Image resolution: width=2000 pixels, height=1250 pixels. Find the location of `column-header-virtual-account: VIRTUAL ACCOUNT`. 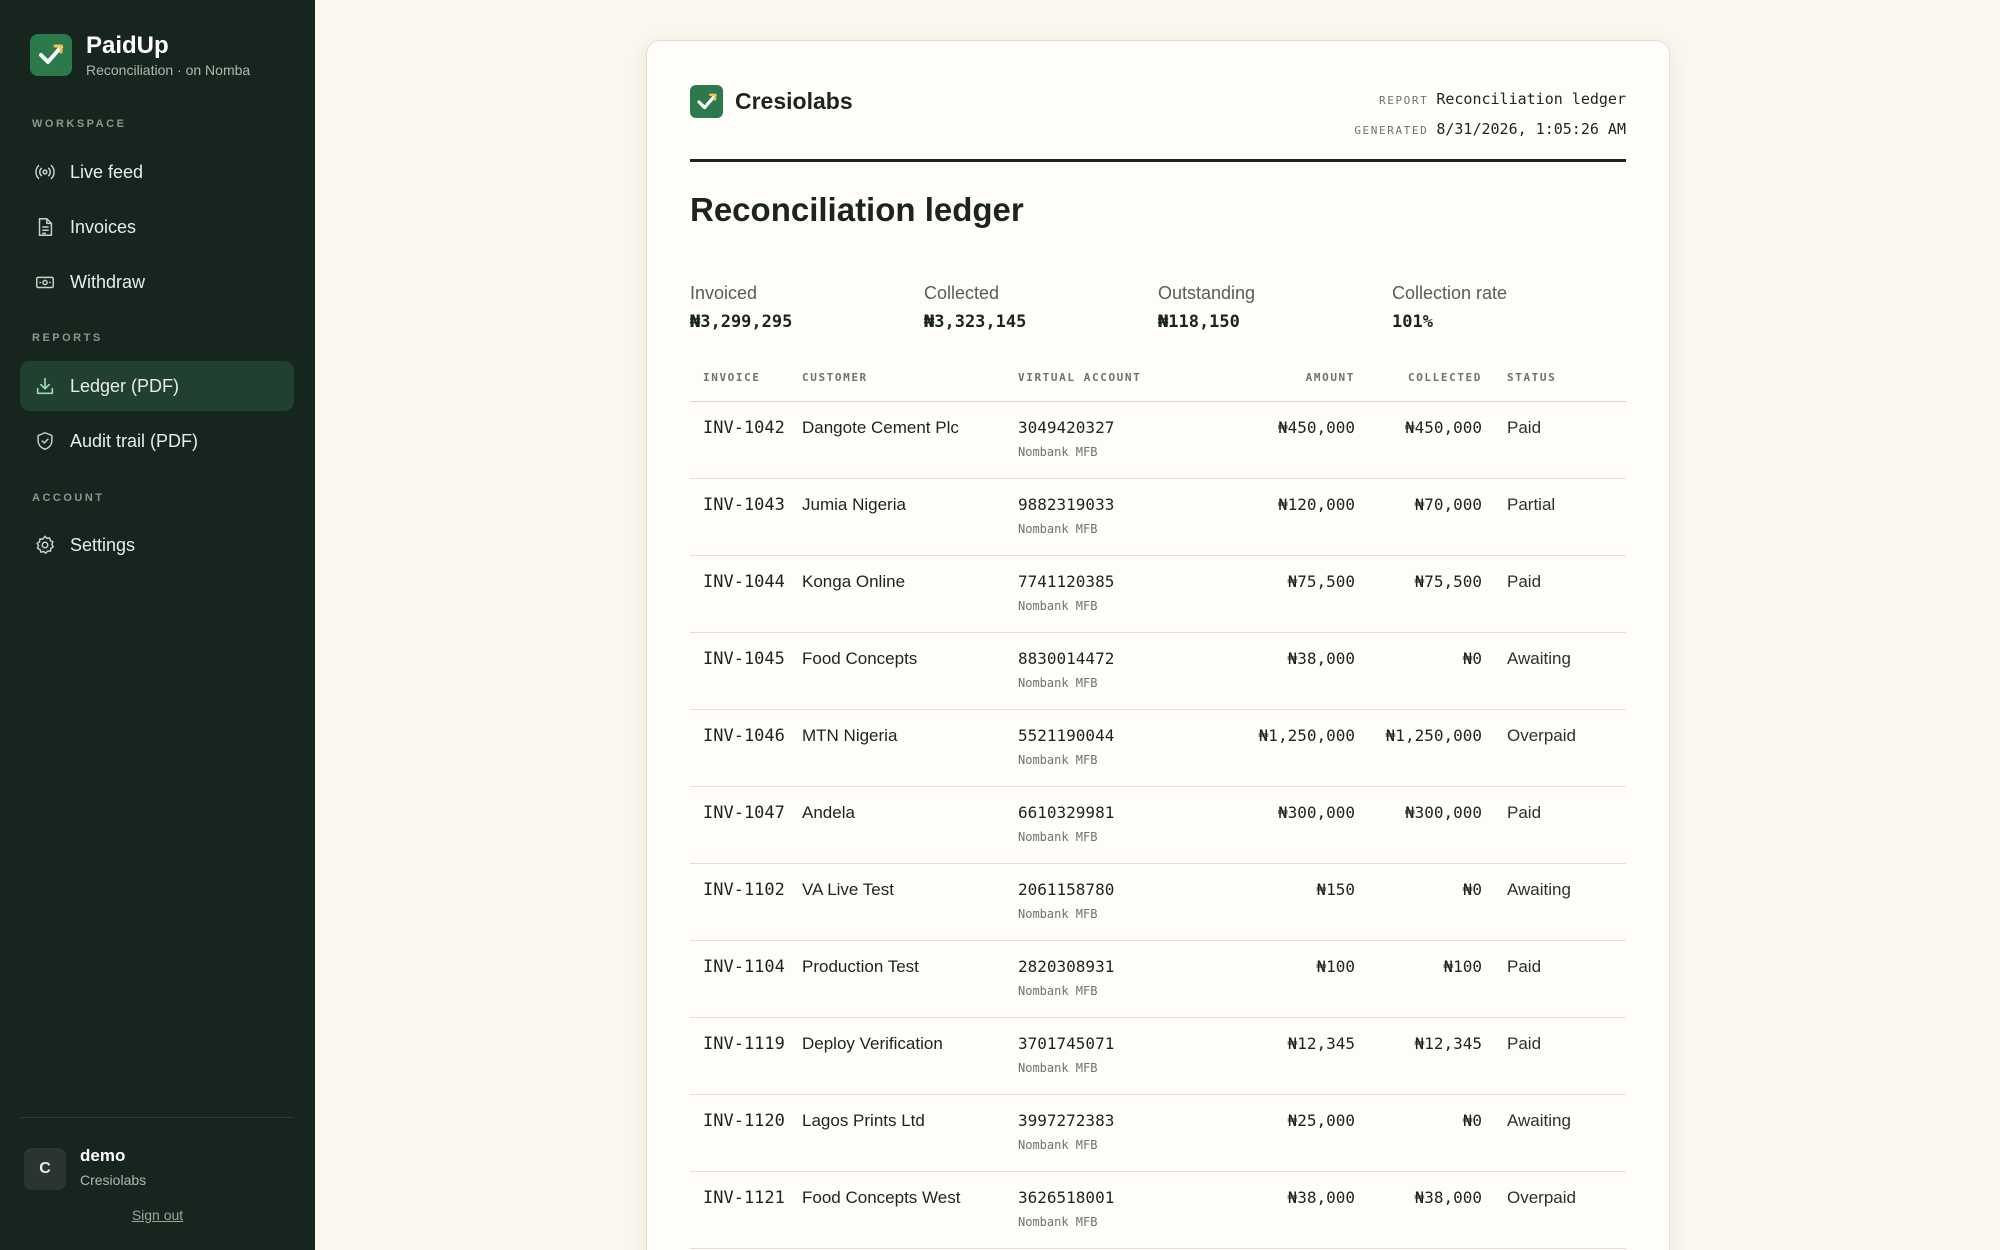

column-header-virtual-account: VIRTUAL ACCOUNT is located at coordinates (1080, 377).